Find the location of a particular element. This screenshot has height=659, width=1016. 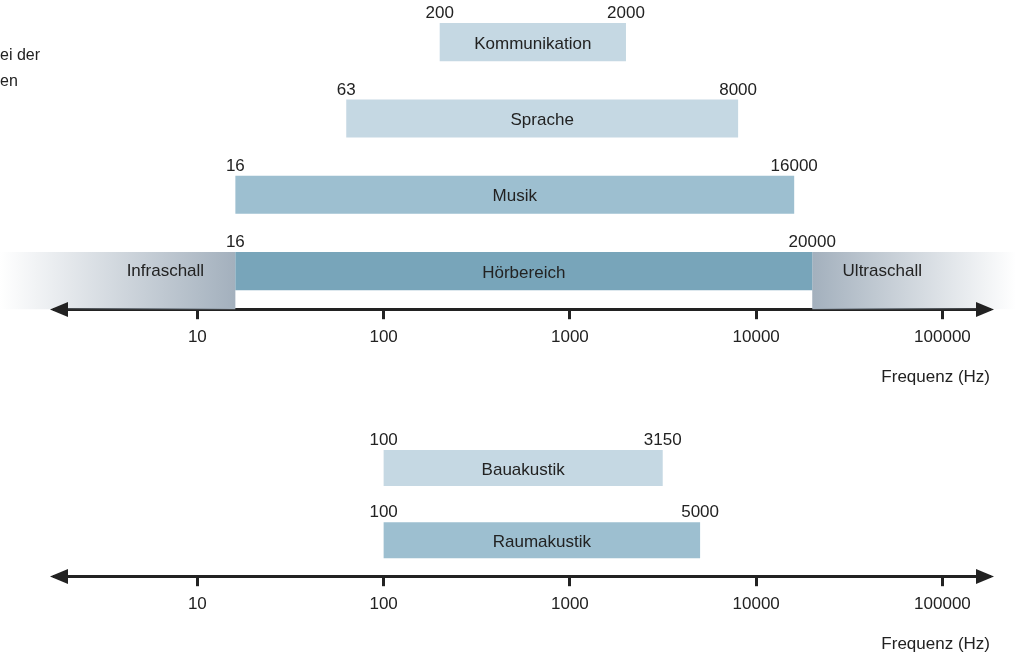

annotation: 63 is located at coordinates (346, 89).